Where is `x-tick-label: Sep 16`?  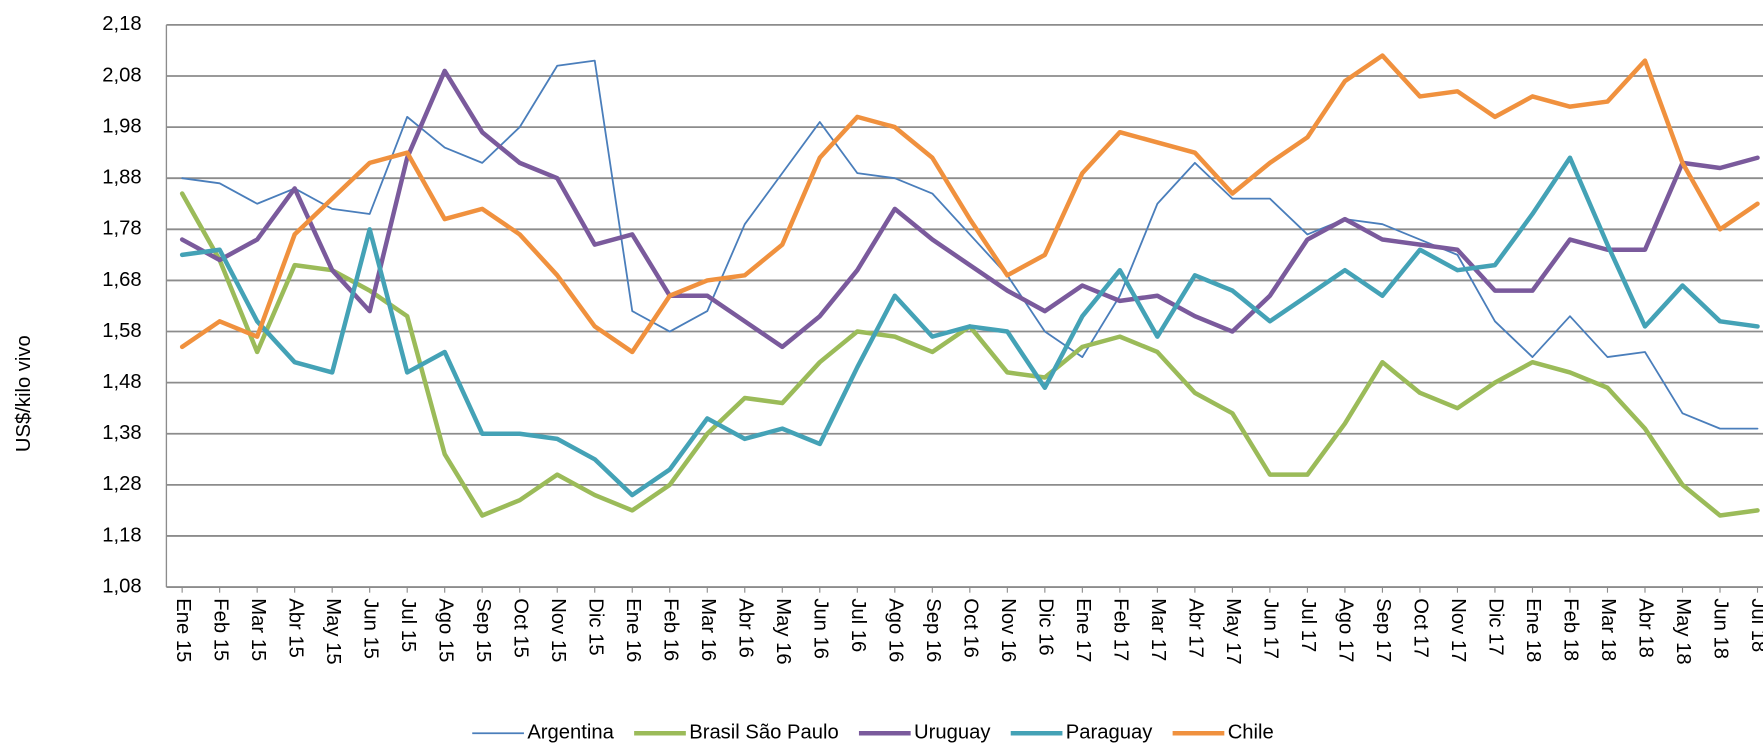 x-tick-label: Sep 16 is located at coordinates (933, 630).